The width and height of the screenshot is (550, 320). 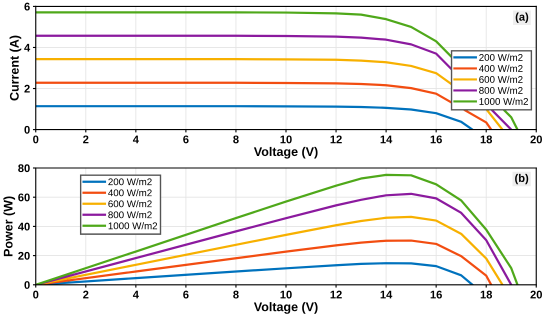 What do you see at coordinates (24, 168) in the screenshot?
I see `y-tick-label: 80` at bounding box center [24, 168].